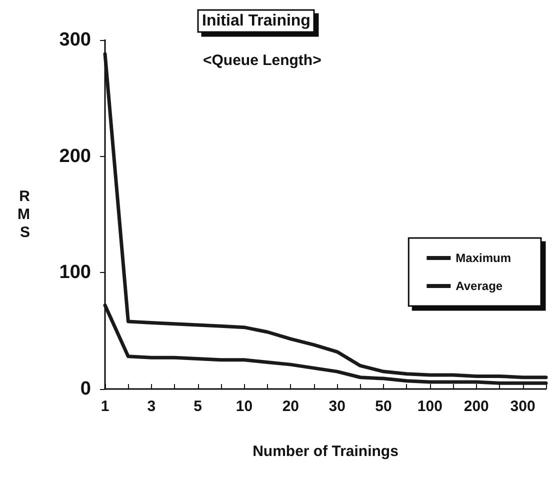 This screenshot has height=479, width=557. Describe the element at coordinates (429, 406) in the screenshot. I see `x-tick-label: 100` at that location.